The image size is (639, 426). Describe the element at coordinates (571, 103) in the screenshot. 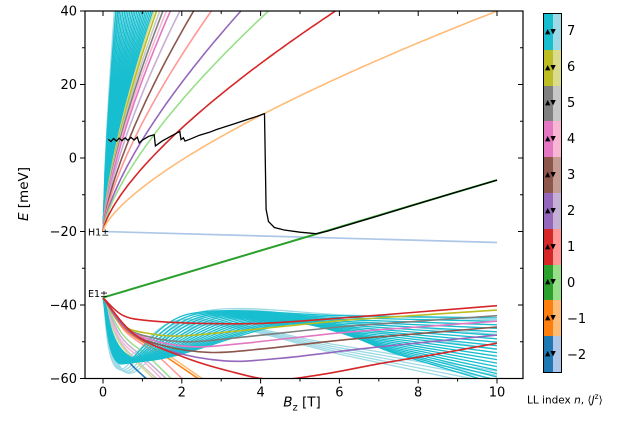

I see `colorbar-tick-label: 5` at that location.